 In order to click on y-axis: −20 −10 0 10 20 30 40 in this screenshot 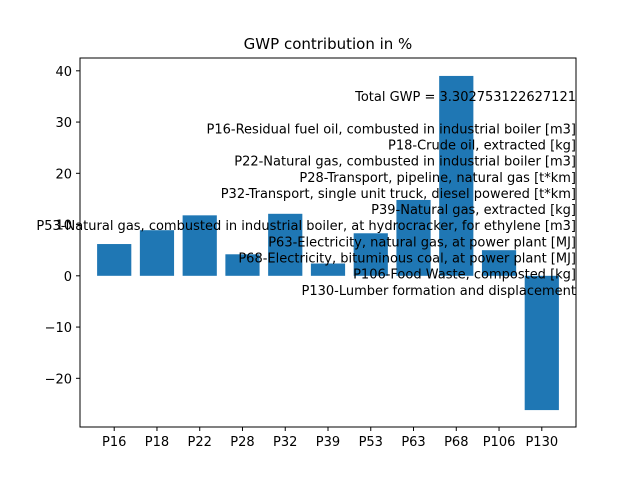, I will do `click(62, 226)`.